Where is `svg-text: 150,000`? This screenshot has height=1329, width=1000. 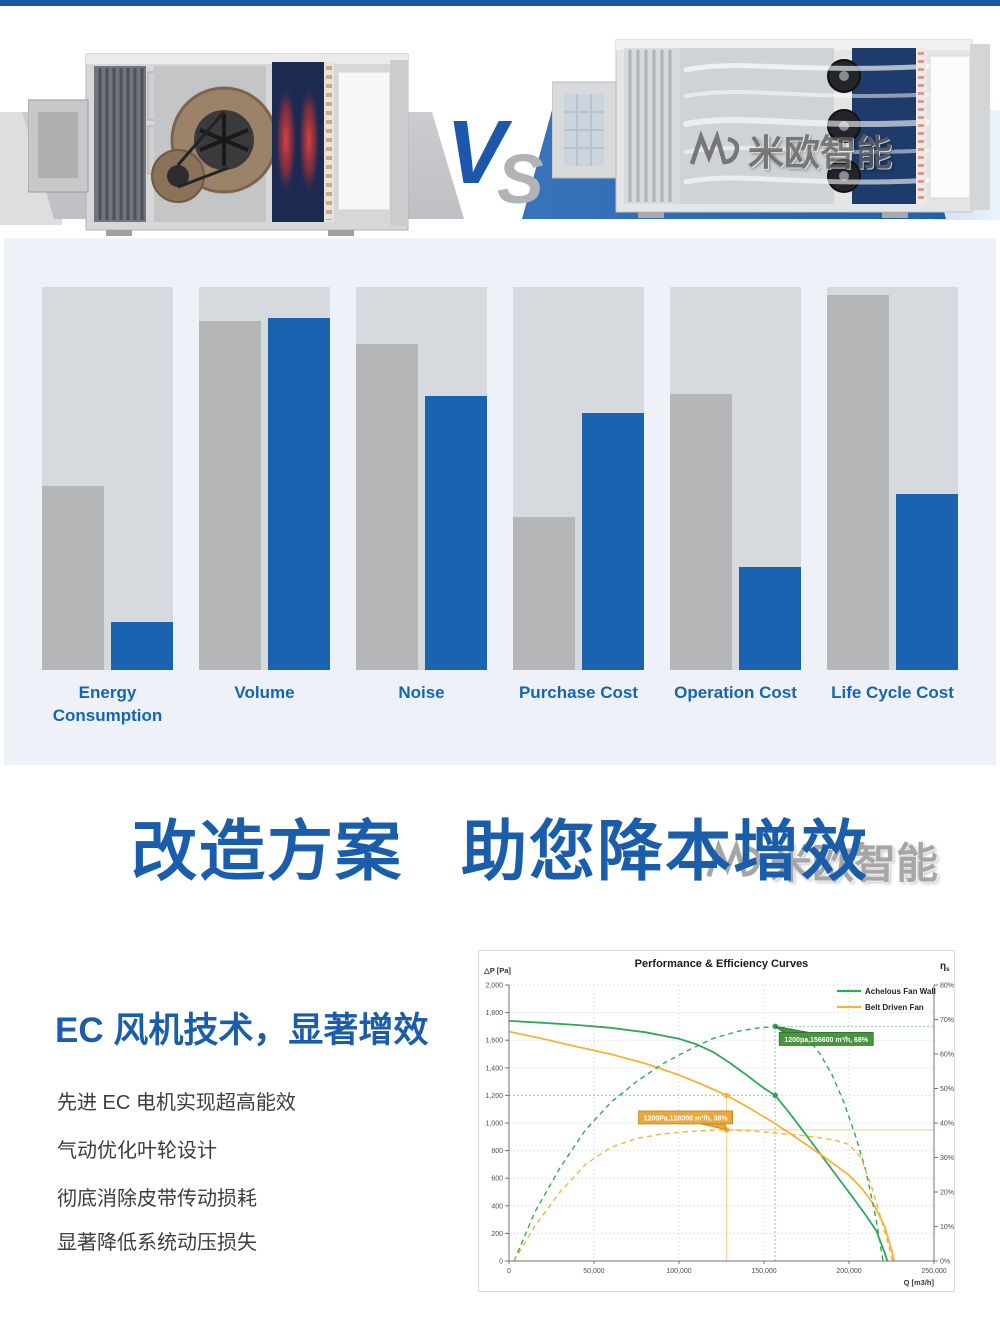
svg-text: 150,000 is located at coordinates (763, 1271).